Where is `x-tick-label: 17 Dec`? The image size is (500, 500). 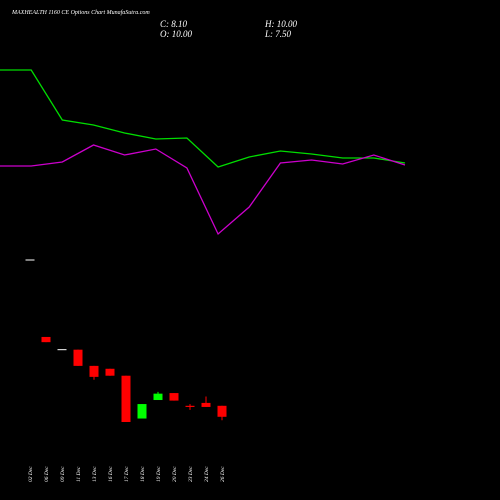
x-tick-label: 17 Dec is located at coordinates (127, 474).